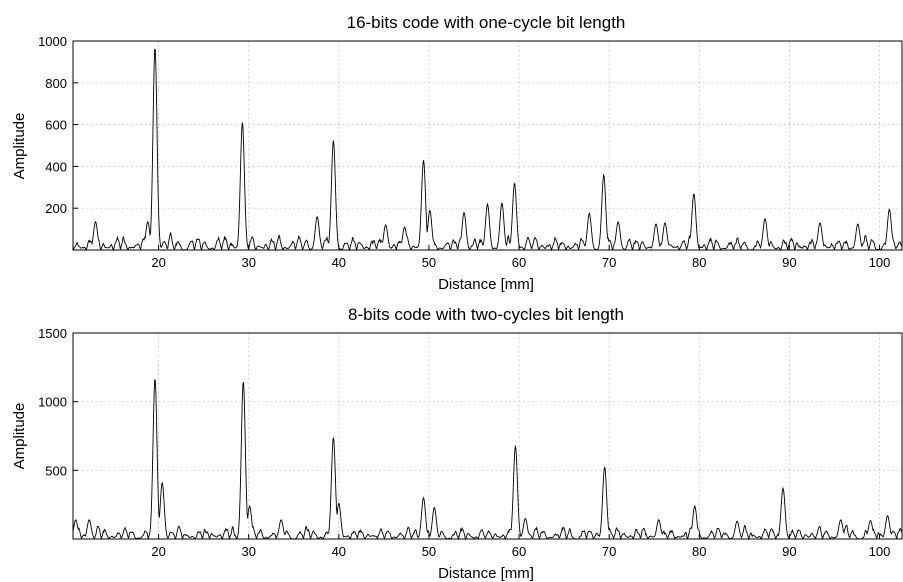 The image size is (903, 582). Describe the element at coordinates (56, 125) in the screenshot. I see `y-tick-label: 600` at that location.